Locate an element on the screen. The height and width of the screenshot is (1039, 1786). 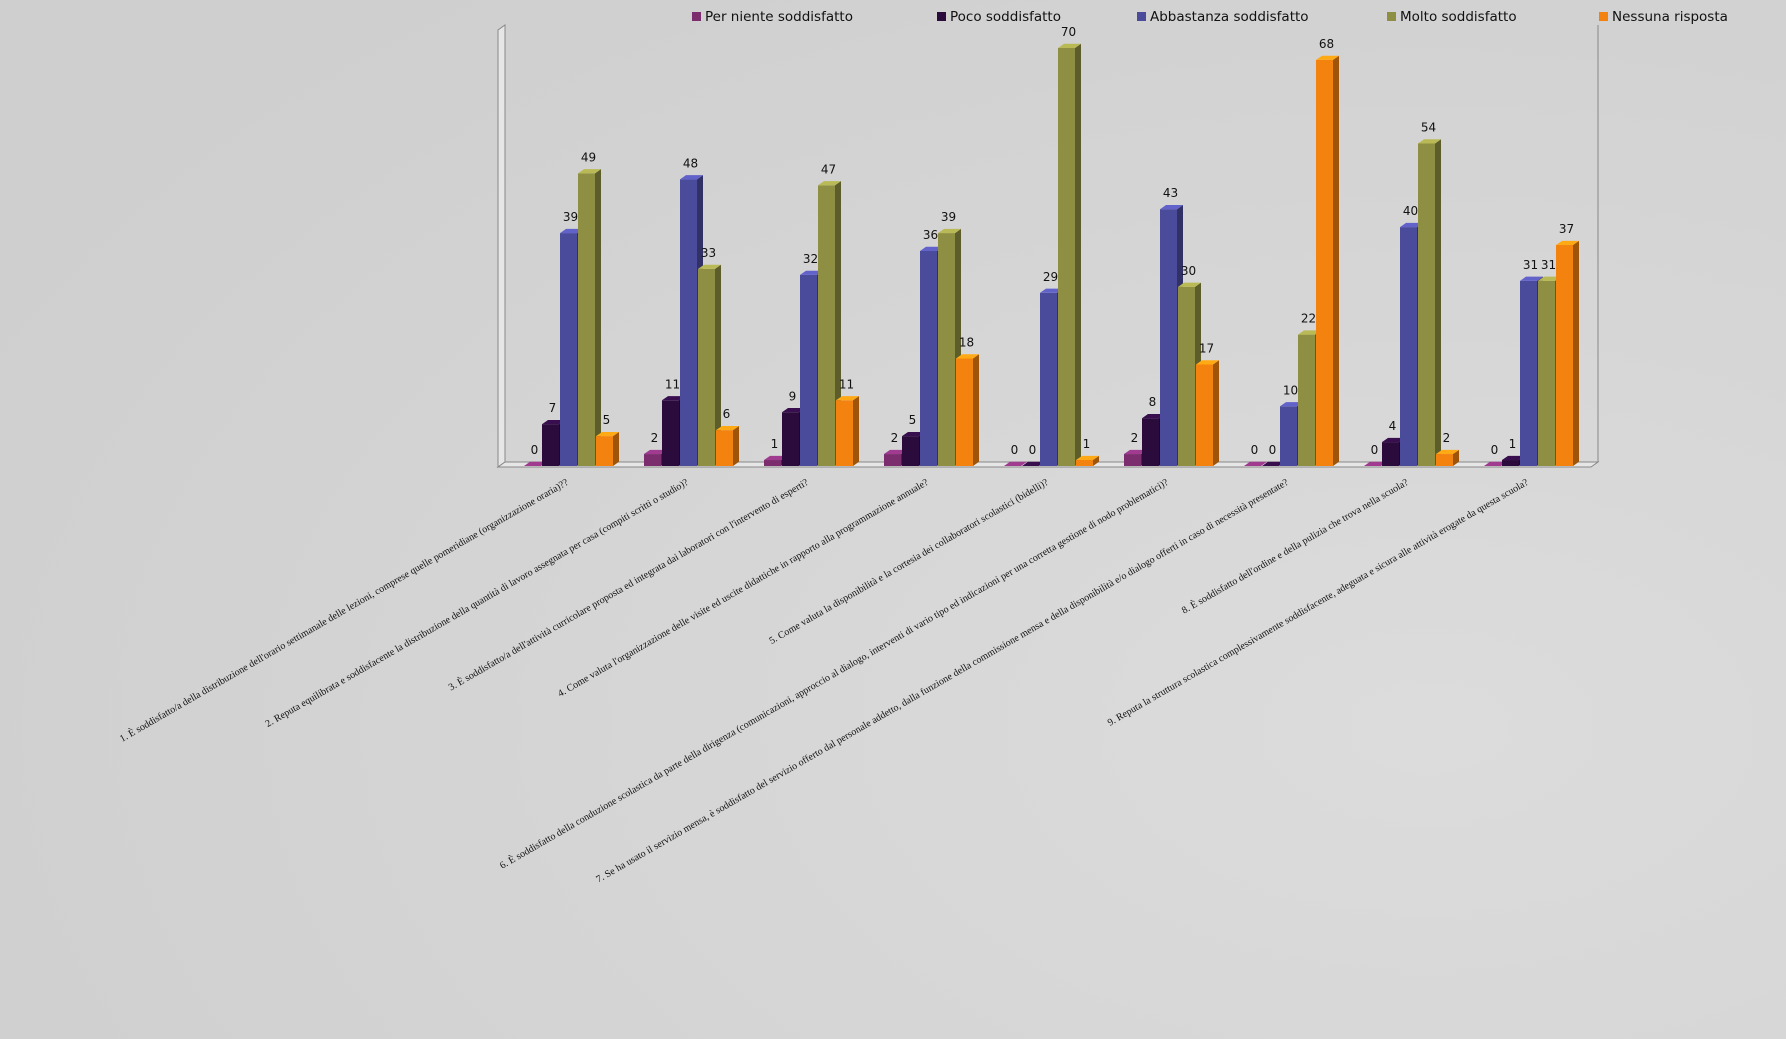
value-label: 31 is located at coordinates (1548, 265).